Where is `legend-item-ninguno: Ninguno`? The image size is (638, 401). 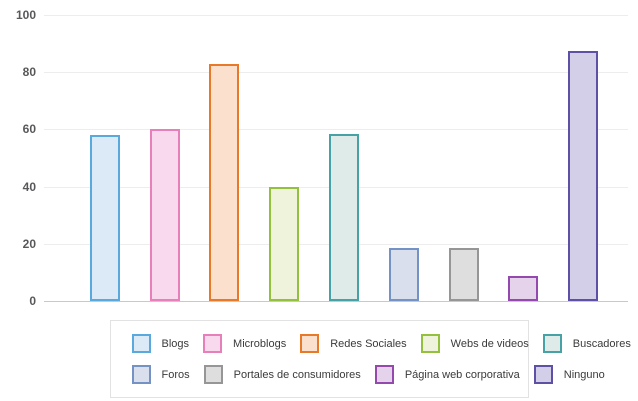 legend-item-ninguno: Ninguno is located at coordinates (569, 374).